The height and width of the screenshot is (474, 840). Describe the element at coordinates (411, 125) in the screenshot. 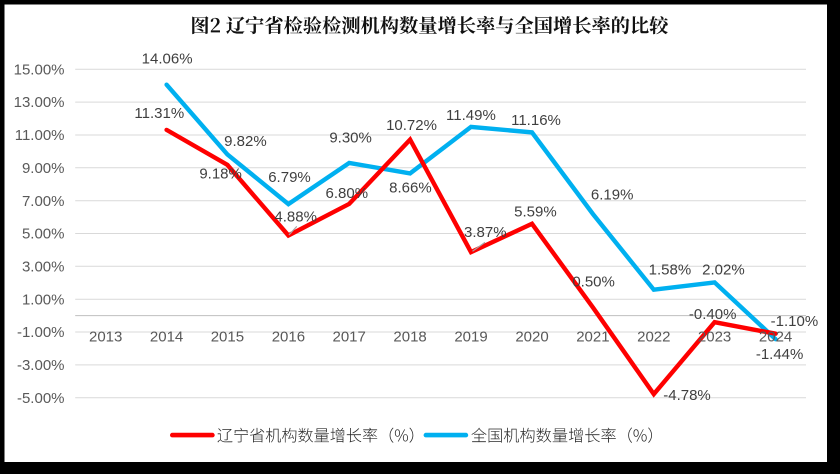

I see `svg-text: 10.72%` at that location.